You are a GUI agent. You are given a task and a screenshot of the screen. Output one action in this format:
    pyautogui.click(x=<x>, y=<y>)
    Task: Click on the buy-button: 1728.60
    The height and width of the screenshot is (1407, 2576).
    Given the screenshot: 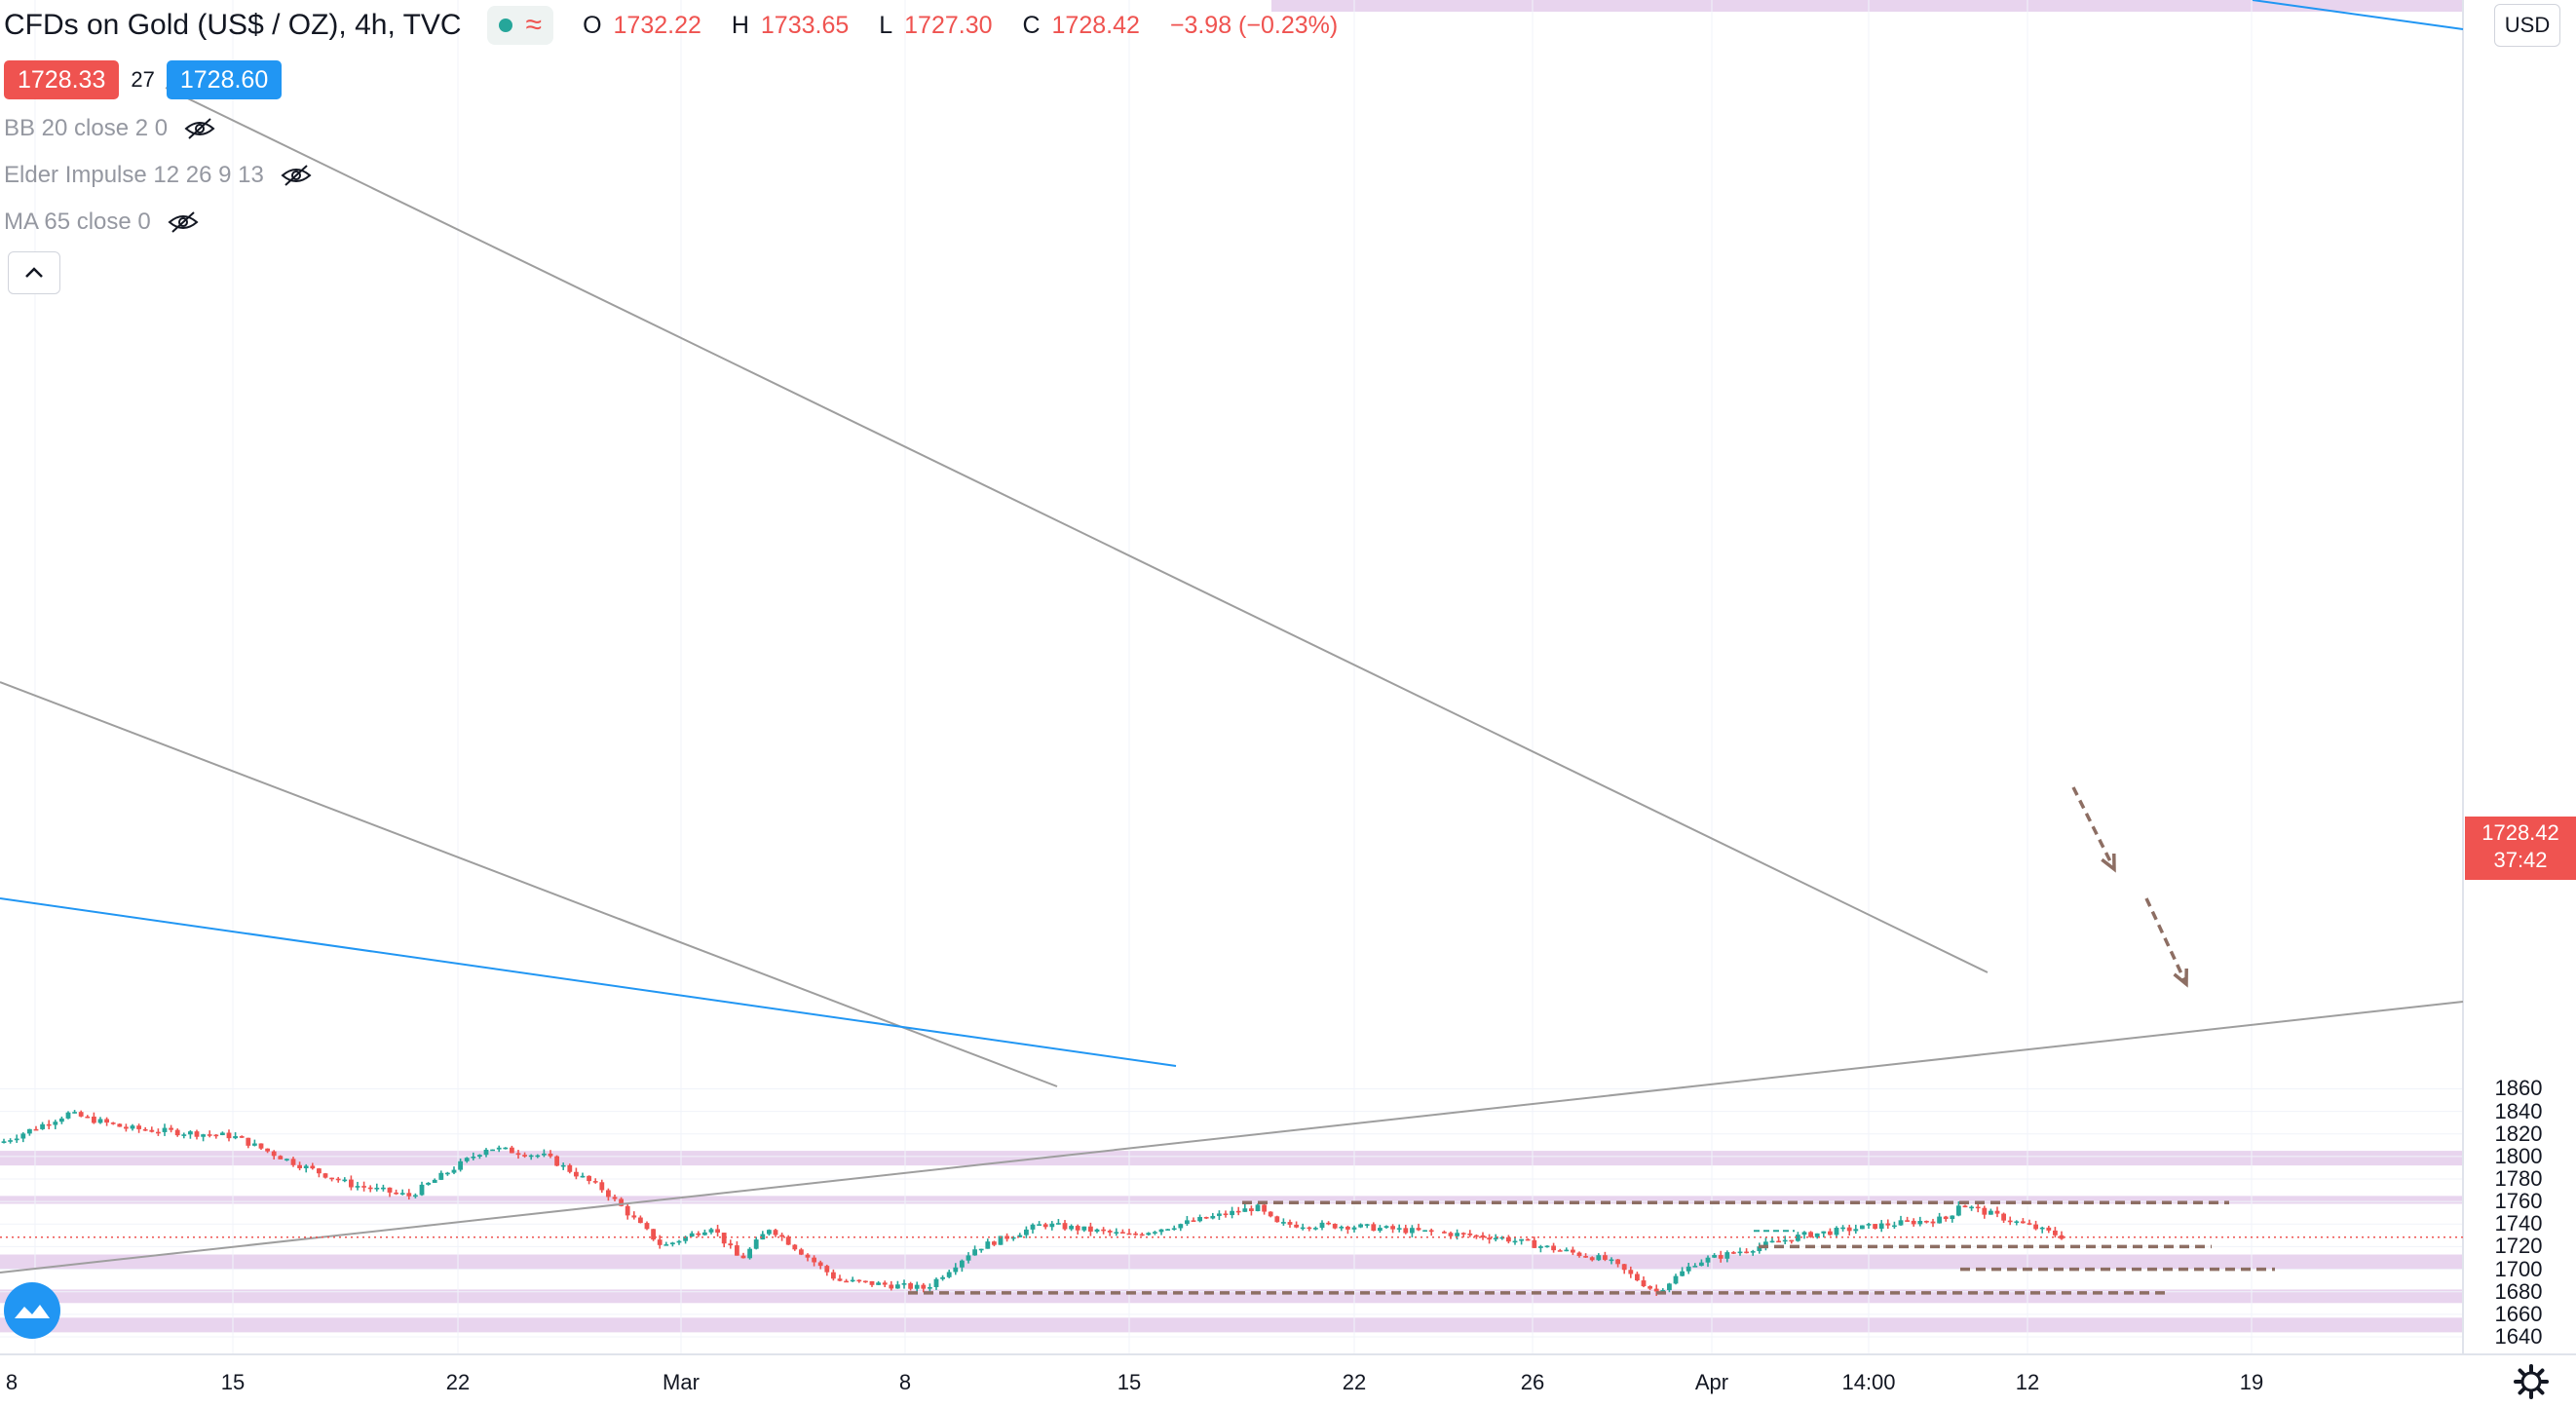 What is the action you would take?
    pyautogui.click(x=224, y=79)
    